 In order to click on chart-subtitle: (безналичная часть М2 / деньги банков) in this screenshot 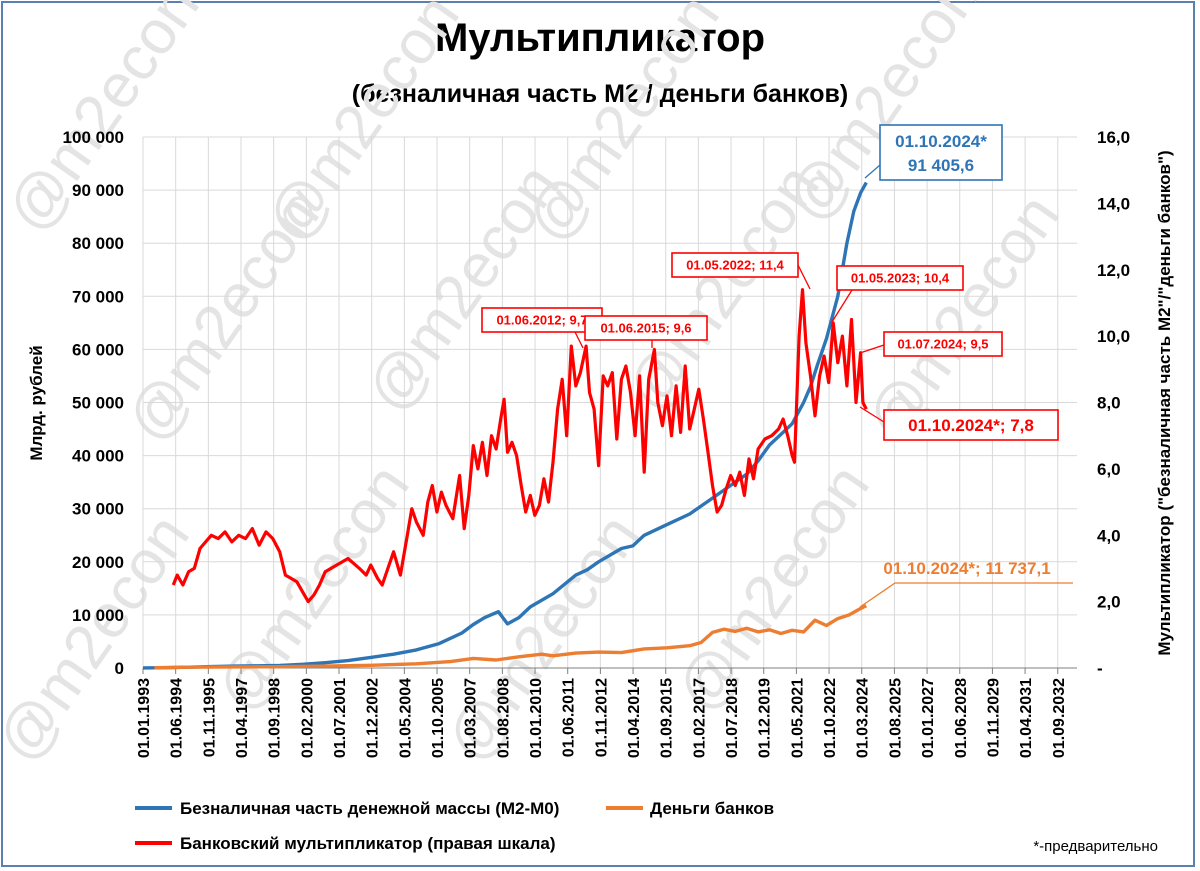, I will do `click(600, 94)`.